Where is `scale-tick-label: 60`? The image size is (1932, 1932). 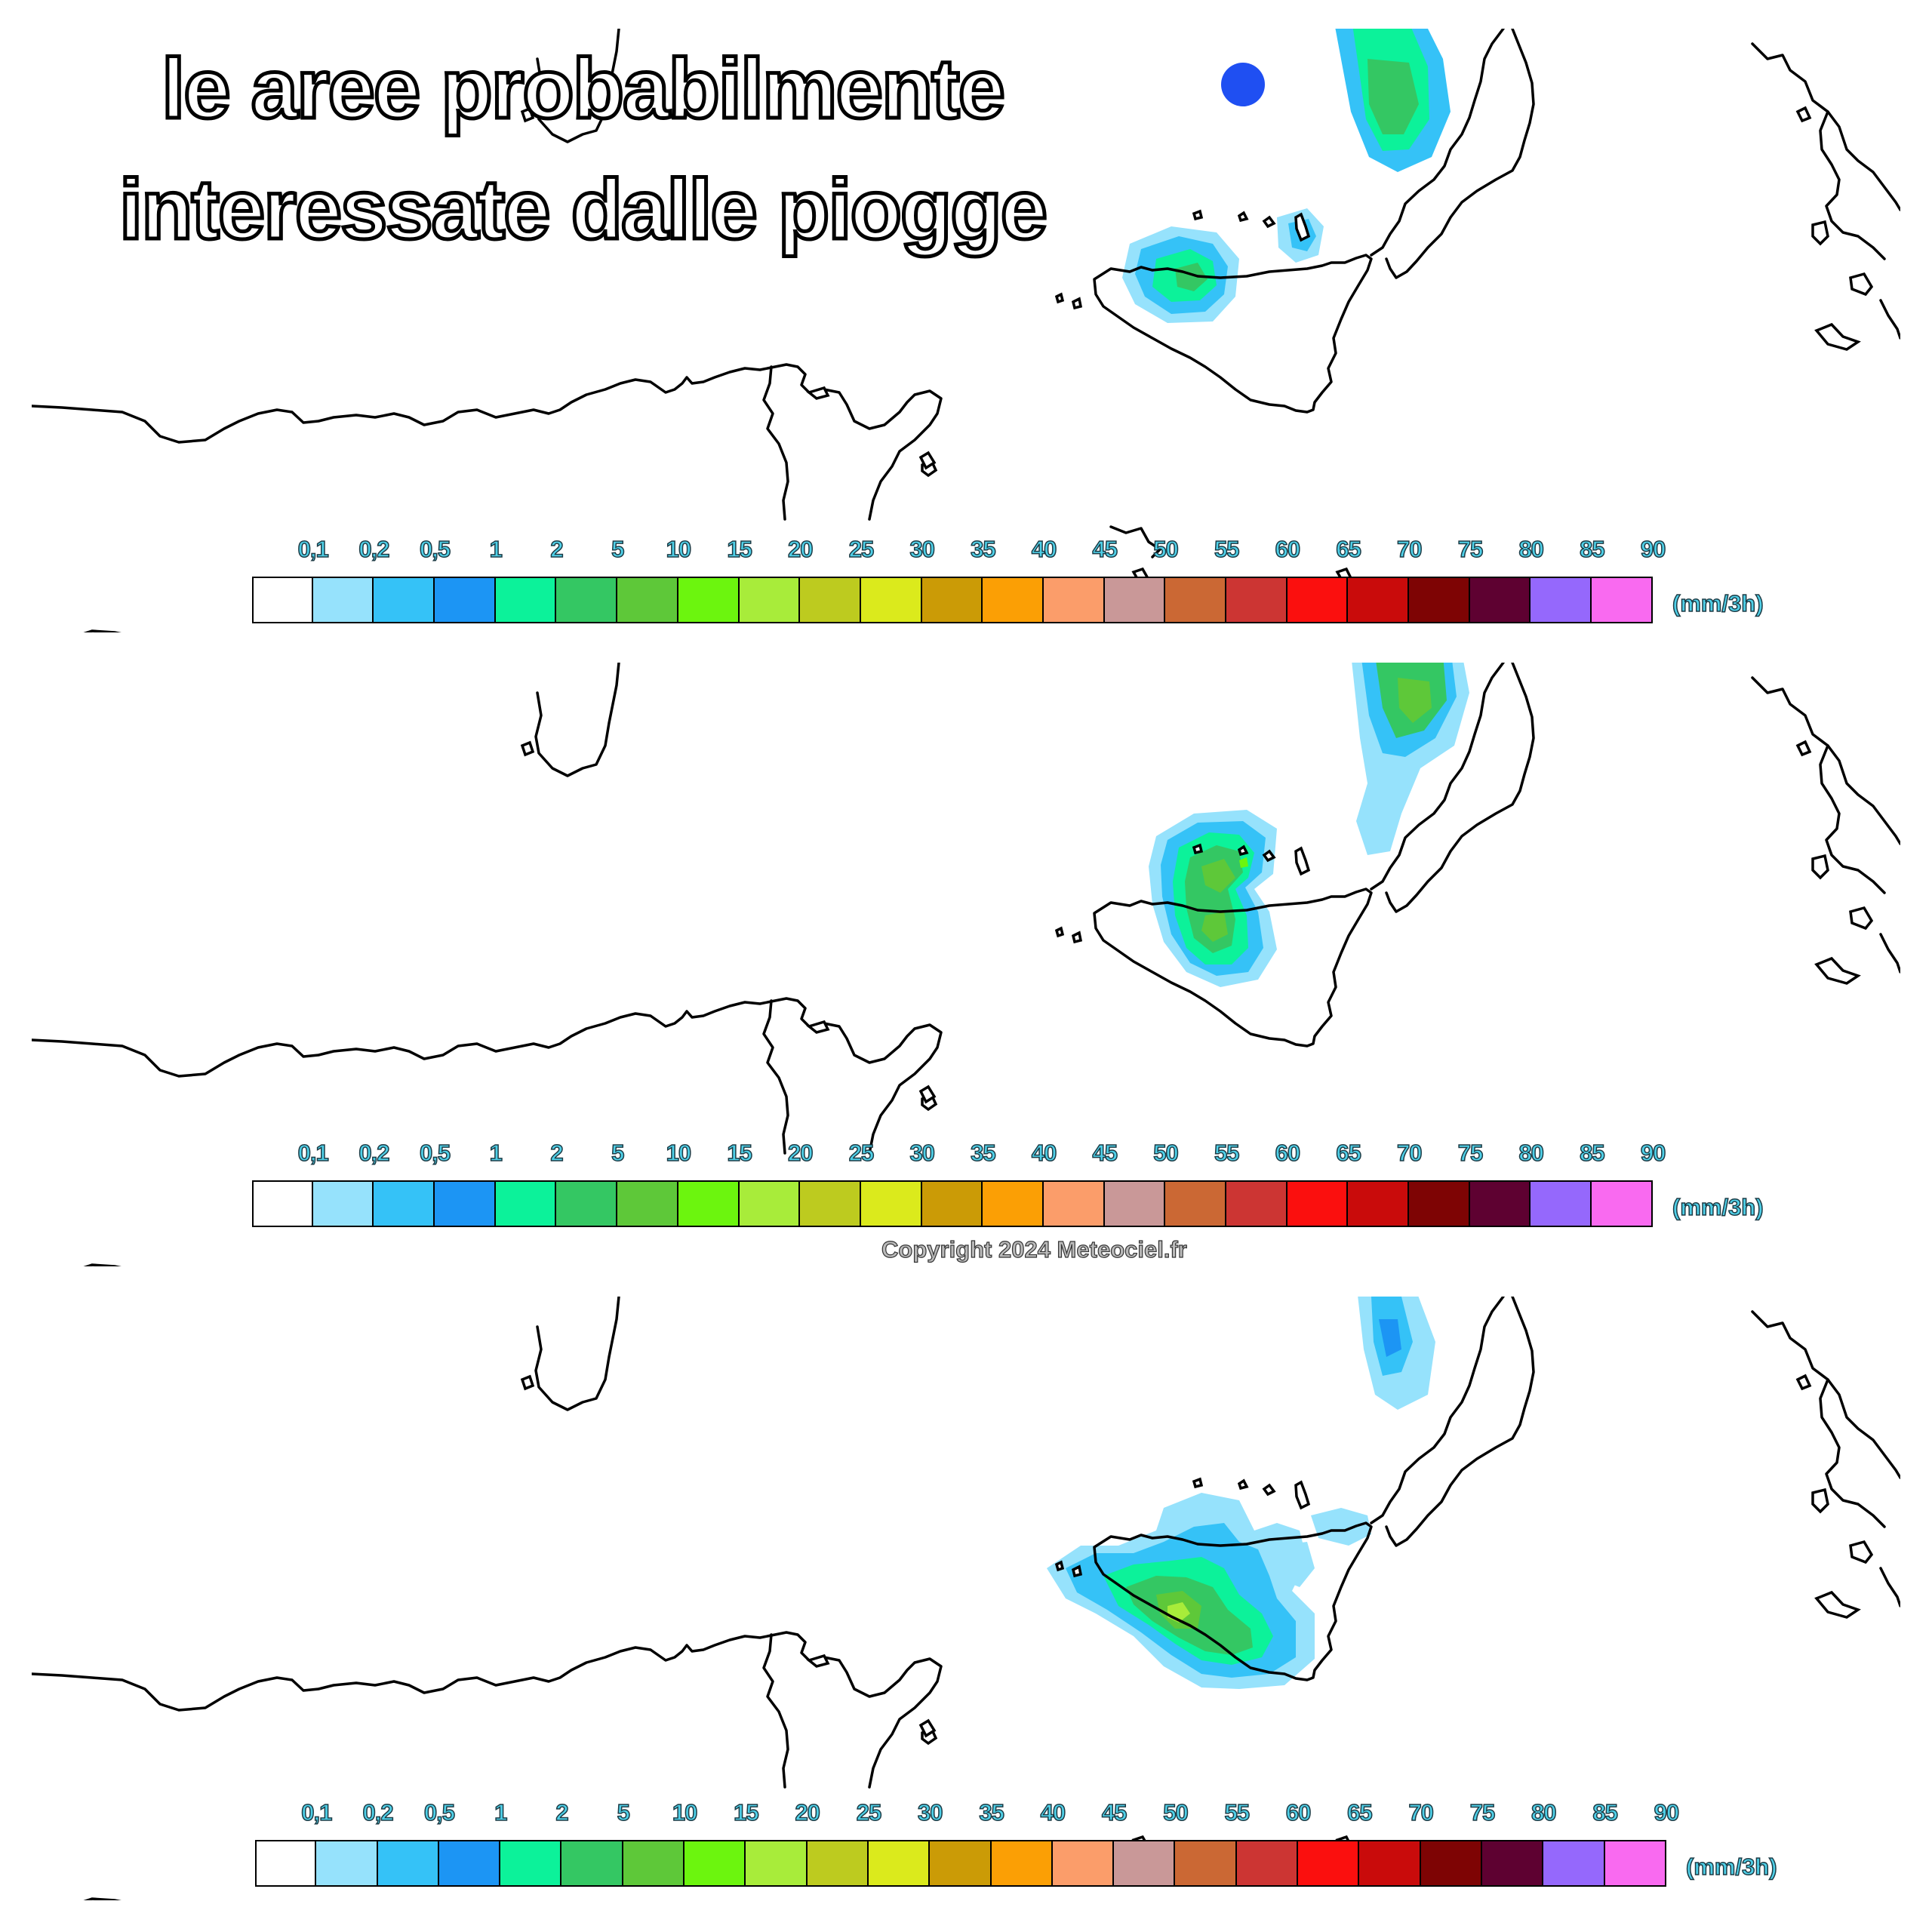
scale-tick-label: 60 is located at coordinates (1298, 1812).